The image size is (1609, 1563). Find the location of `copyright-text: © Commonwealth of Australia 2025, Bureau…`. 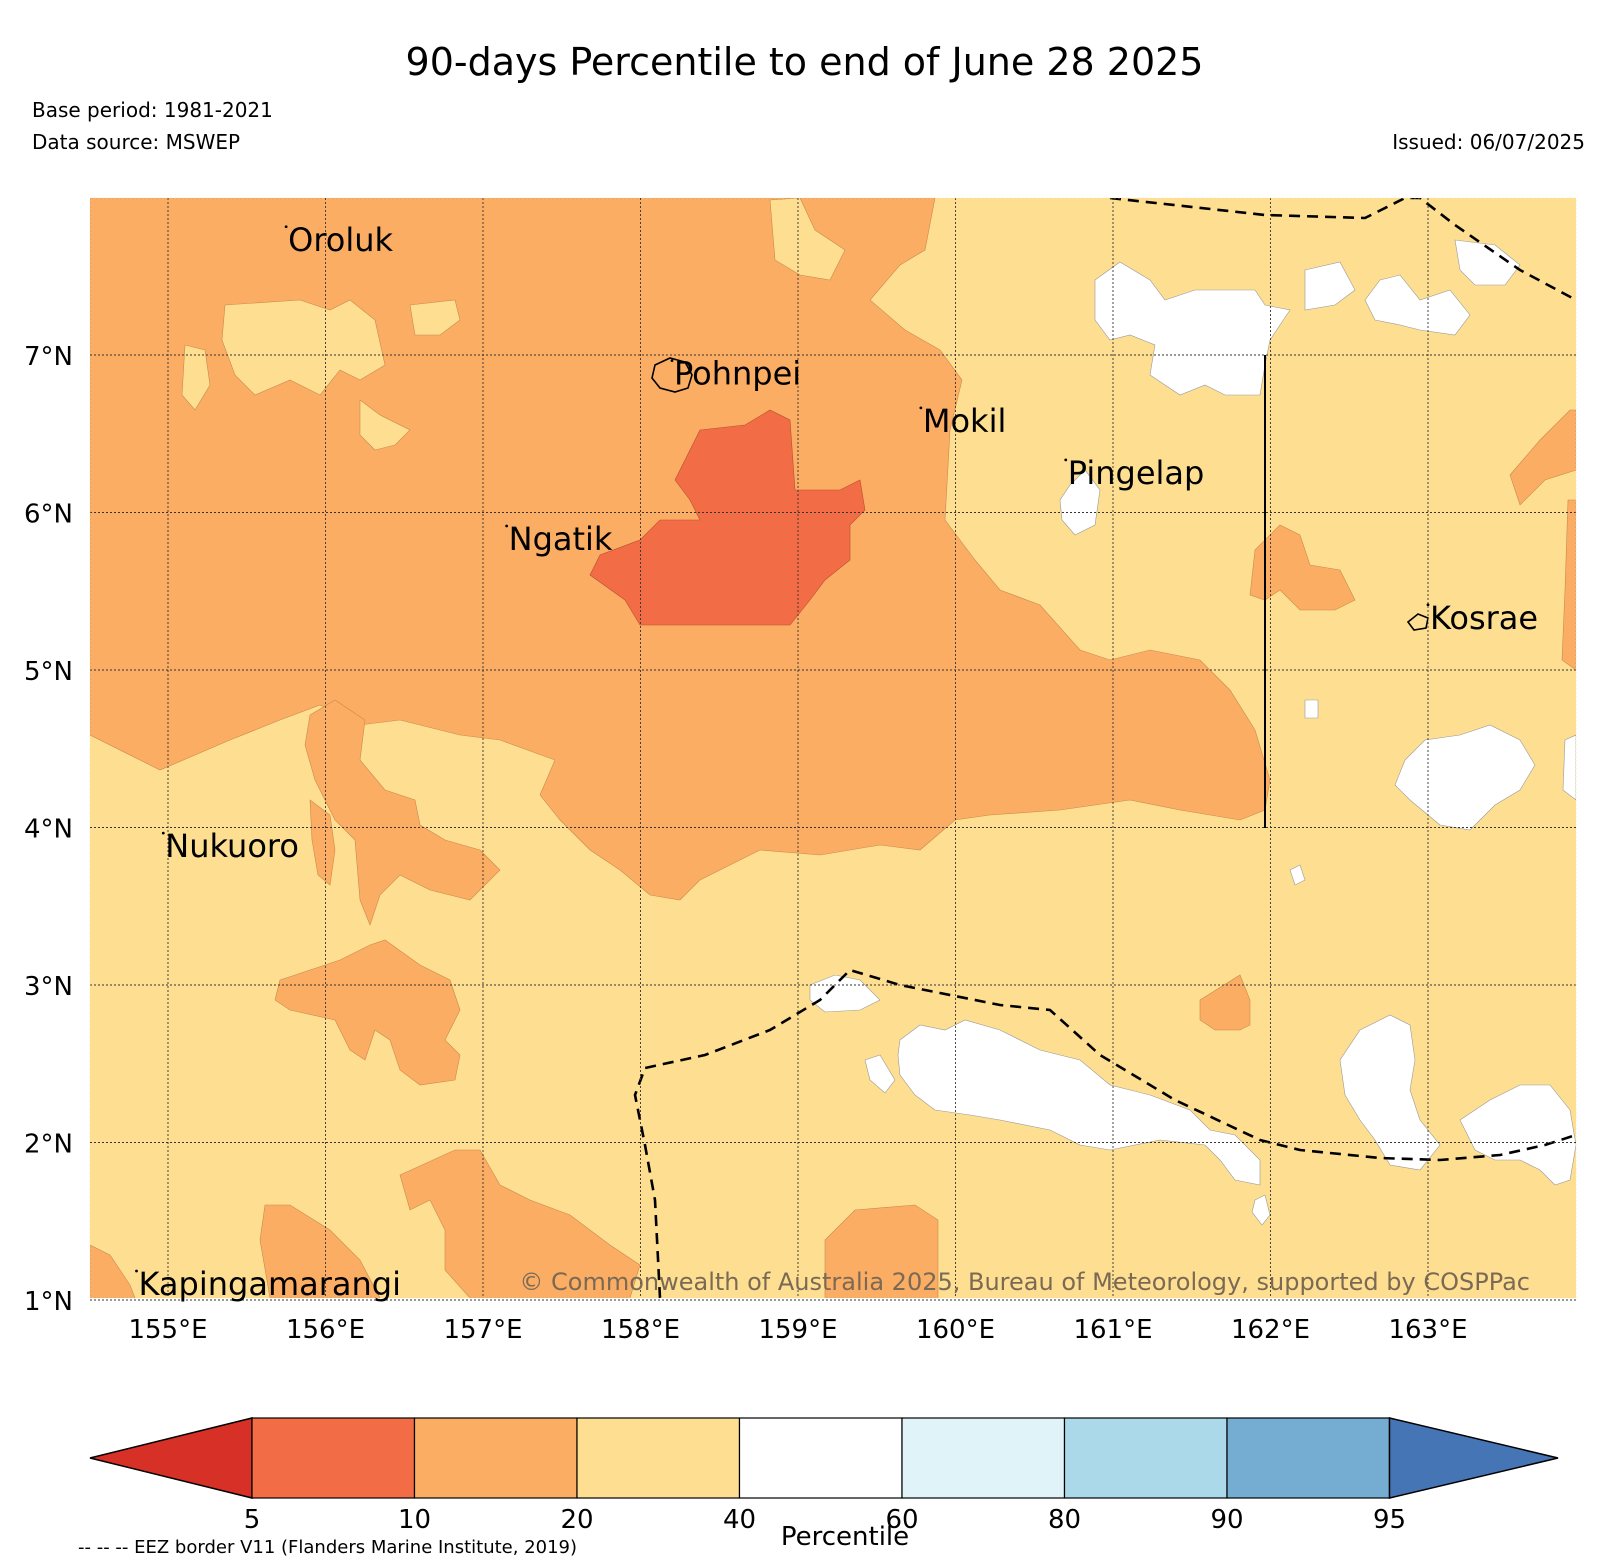

copyright-text: © Commonwealth of Australia 2025, Bureau… is located at coordinates (1024, 1282).